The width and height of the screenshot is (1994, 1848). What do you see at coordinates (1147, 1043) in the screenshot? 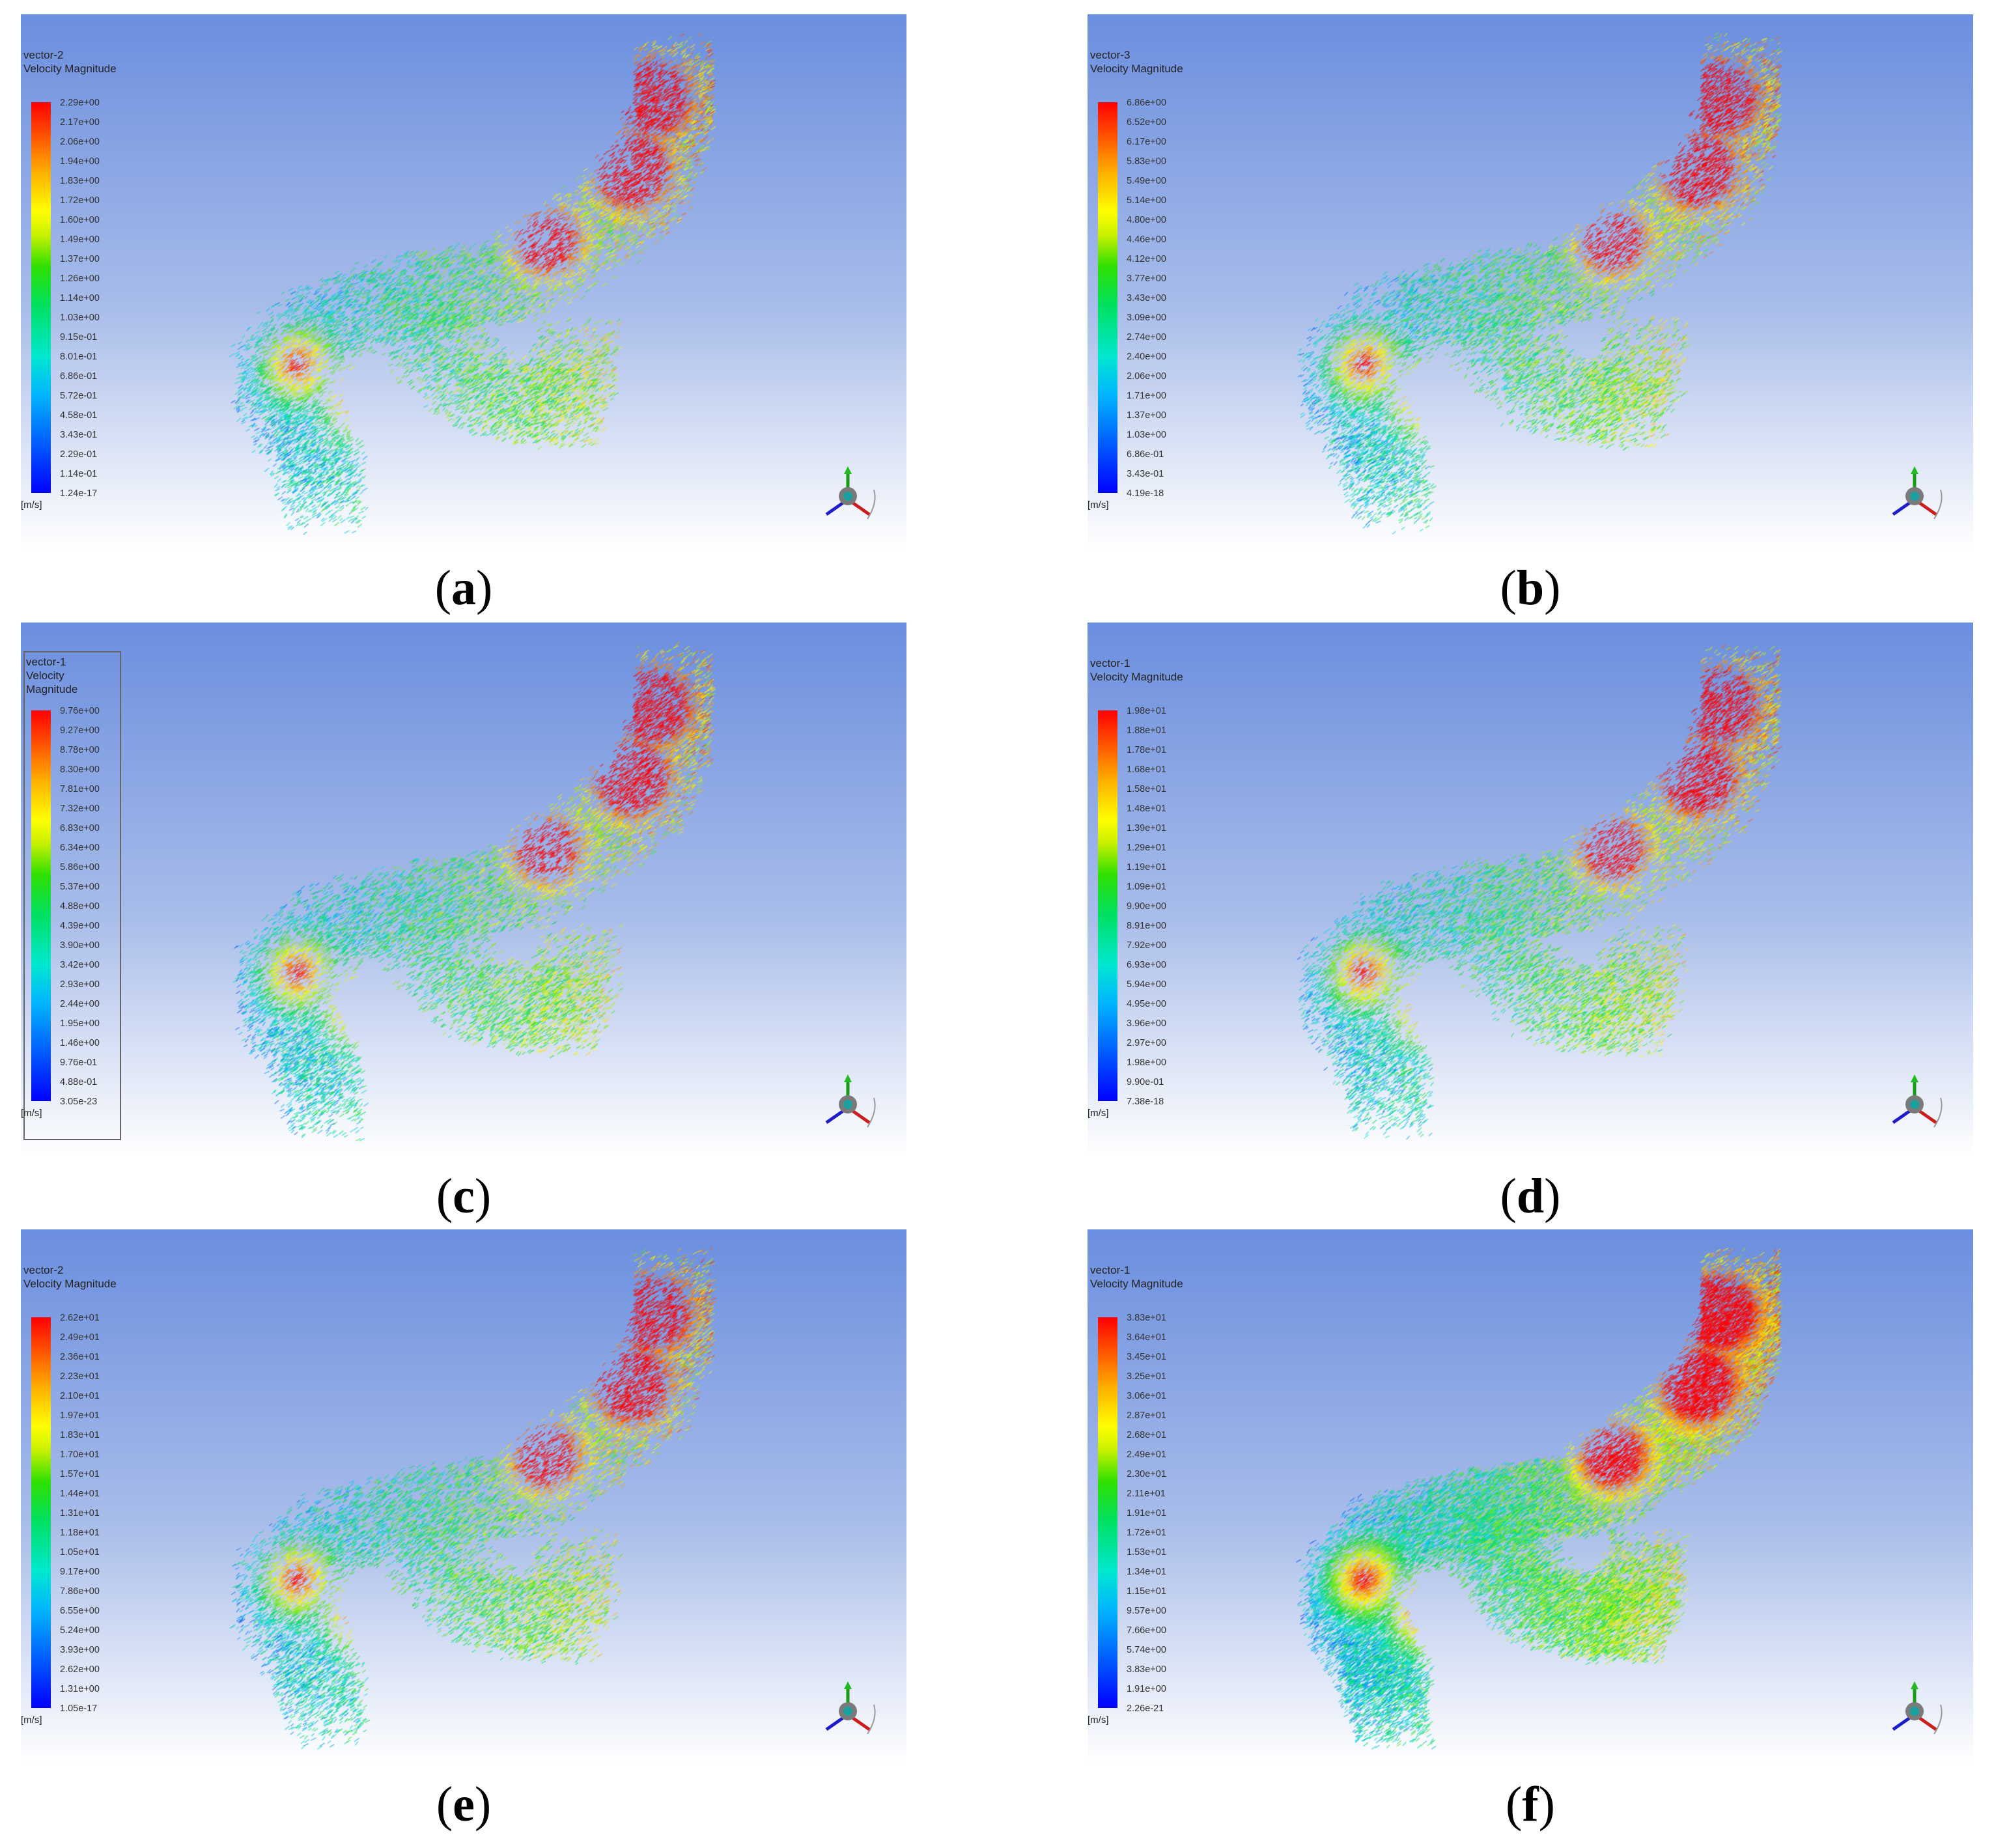
I see `legend-tick-label: 2.97e+00` at bounding box center [1147, 1043].